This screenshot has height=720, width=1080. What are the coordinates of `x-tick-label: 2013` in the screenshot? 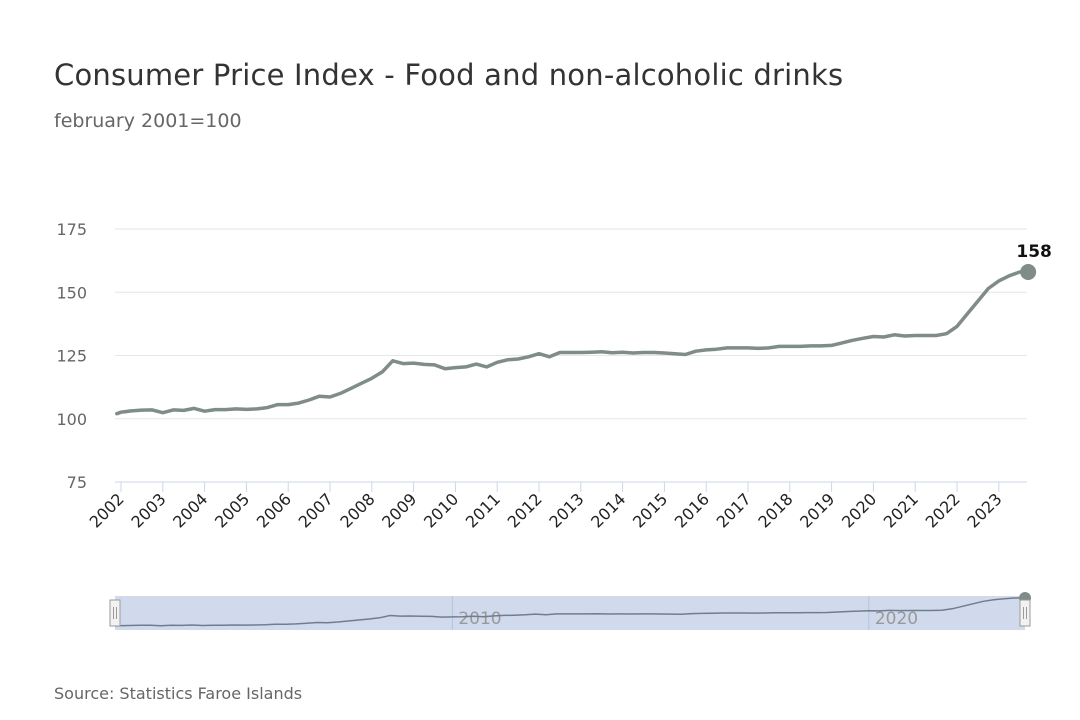 It's located at (566, 510).